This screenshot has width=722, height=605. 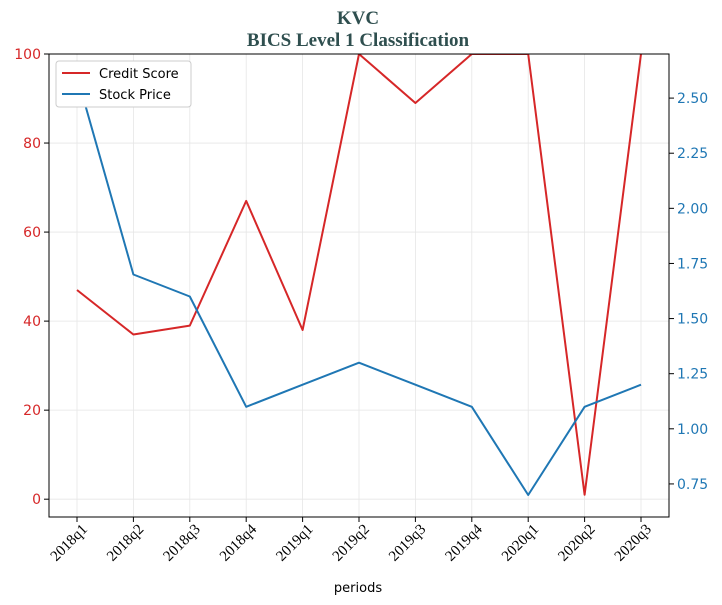 What do you see at coordinates (294, 543) in the screenshot?
I see `x-tick-label: 2019q1` at bounding box center [294, 543].